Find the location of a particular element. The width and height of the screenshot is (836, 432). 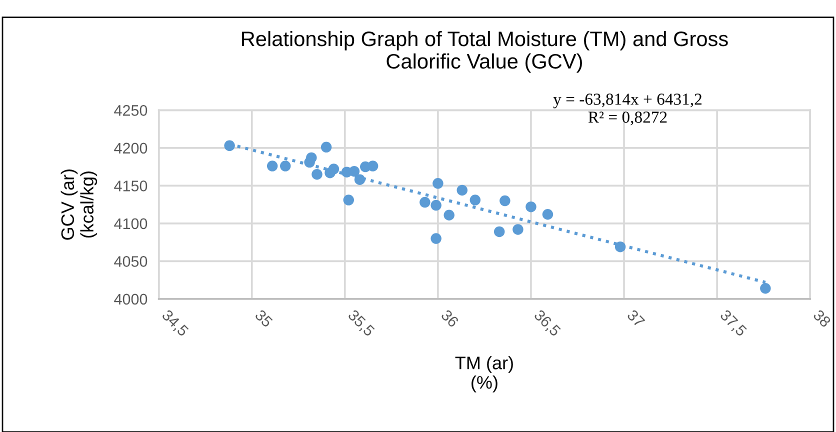

y-tick-label: 4000 is located at coordinates (131, 299).